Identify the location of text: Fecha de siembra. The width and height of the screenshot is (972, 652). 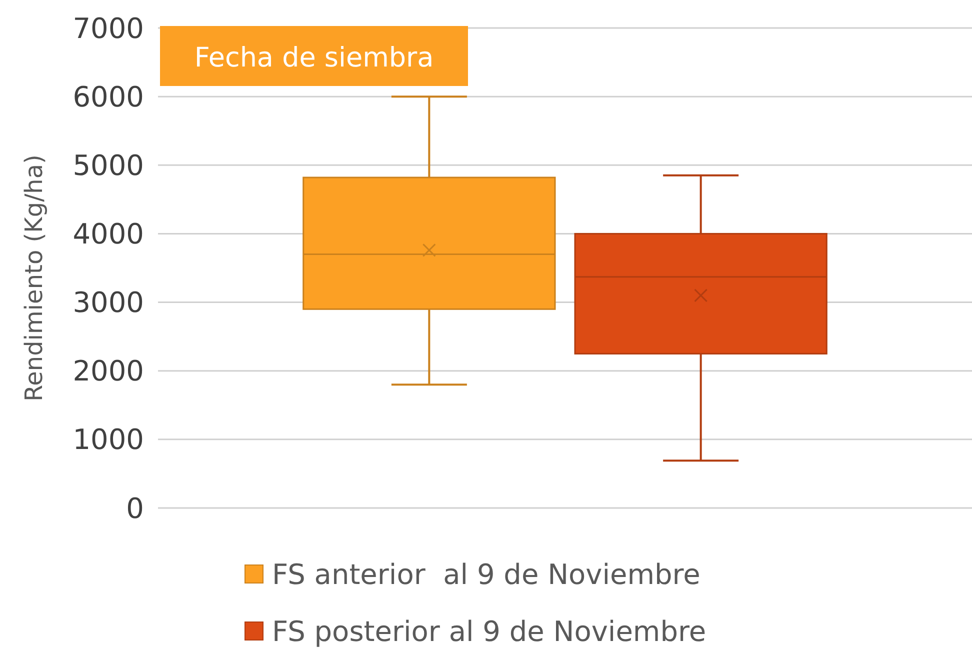
(314, 58).